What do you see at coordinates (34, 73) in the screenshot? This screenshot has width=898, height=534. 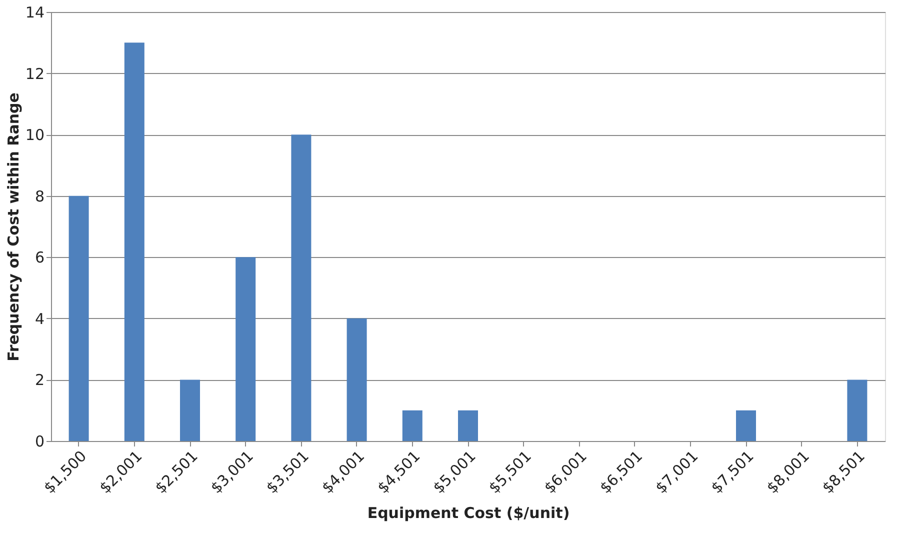 I see `y-tick-label: 12` at bounding box center [34, 73].